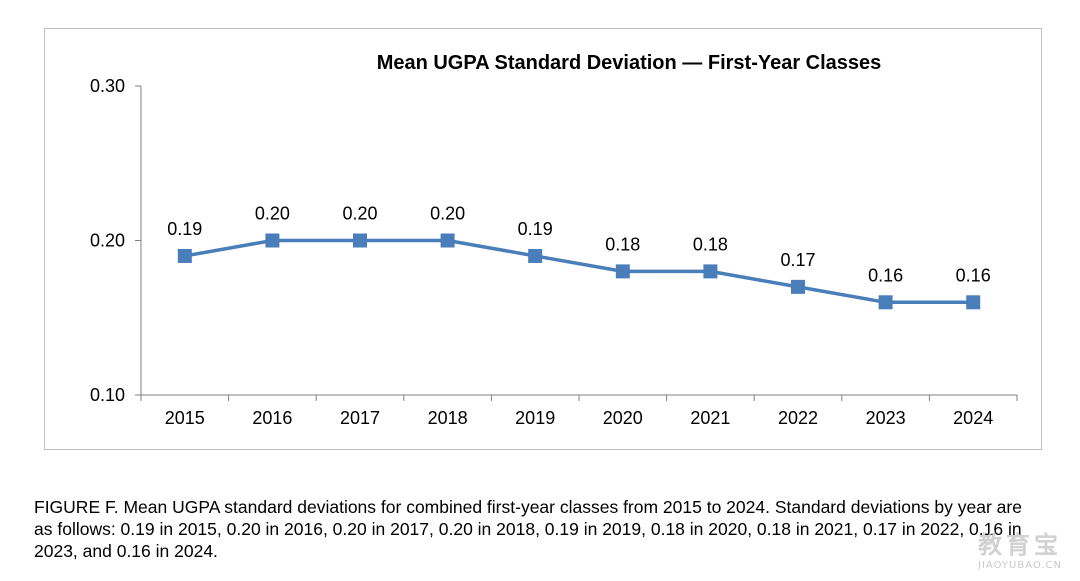 The image size is (1080, 581). I want to click on watermark: 教育宝 JIAOYUBAO.CN, so click(1020, 548).